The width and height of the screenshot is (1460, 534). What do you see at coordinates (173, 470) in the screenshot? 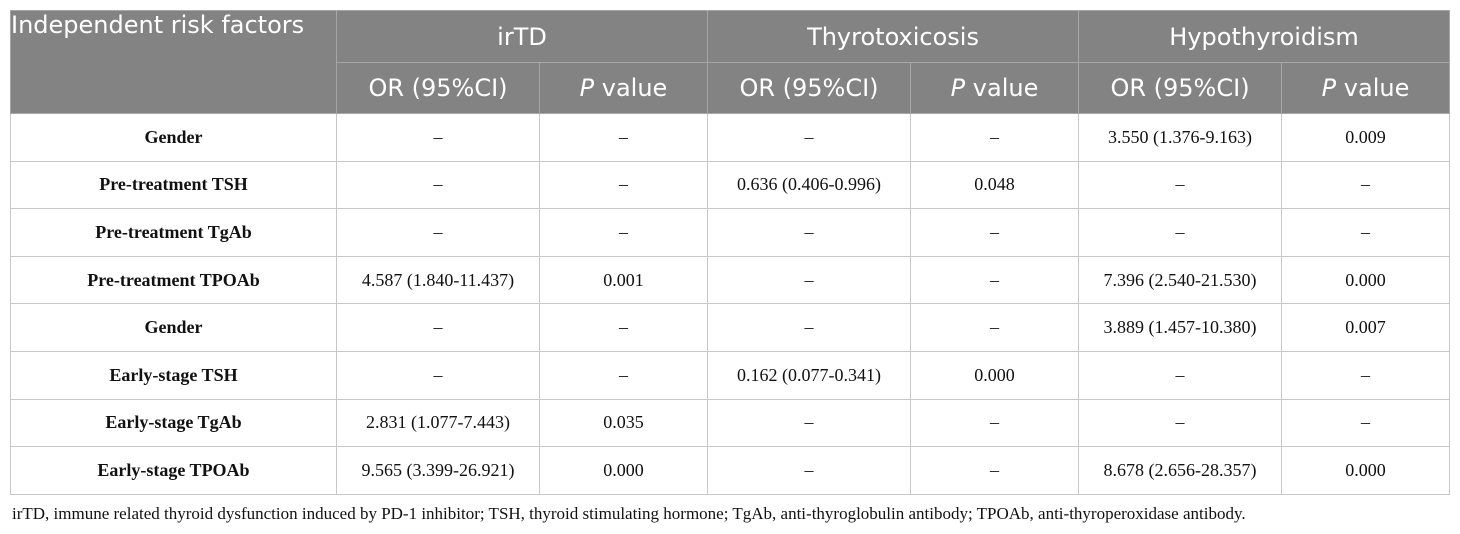
I see `row-factor-label: Early-stage TPOAb` at bounding box center [173, 470].